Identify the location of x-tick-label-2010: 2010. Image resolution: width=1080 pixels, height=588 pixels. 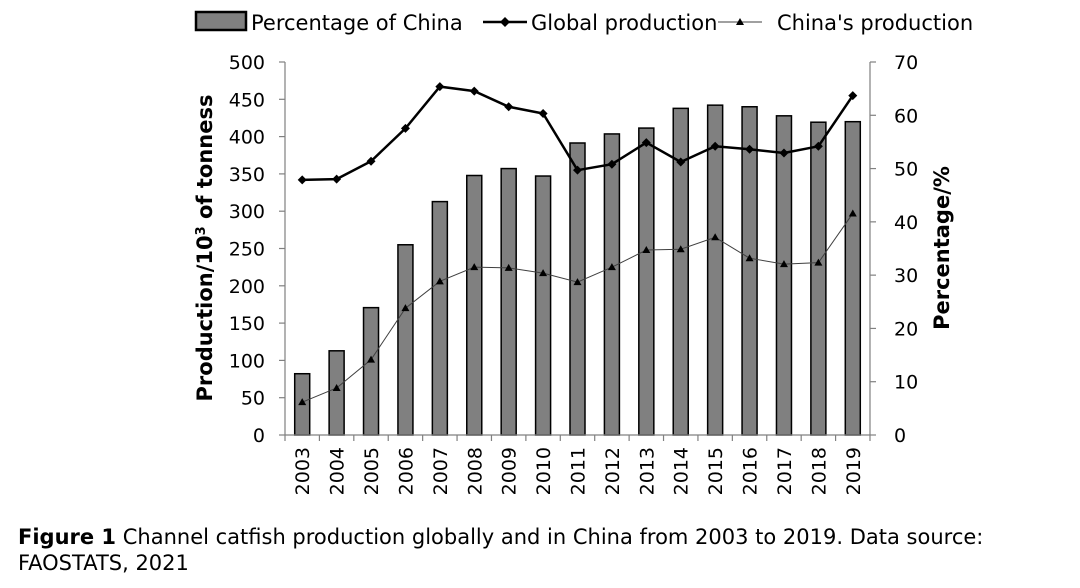
(544, 471).